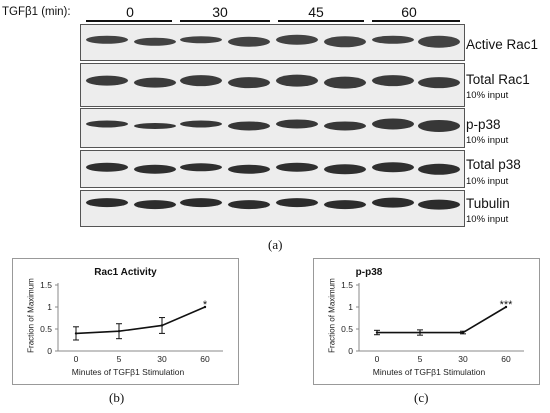 The height and width of the screenshot is (413, 550). What do you see at coordinates (487, 219) in the screenshot?
I see `panel-sub-tubulin: 10% input` at bounding box center [487, 219].